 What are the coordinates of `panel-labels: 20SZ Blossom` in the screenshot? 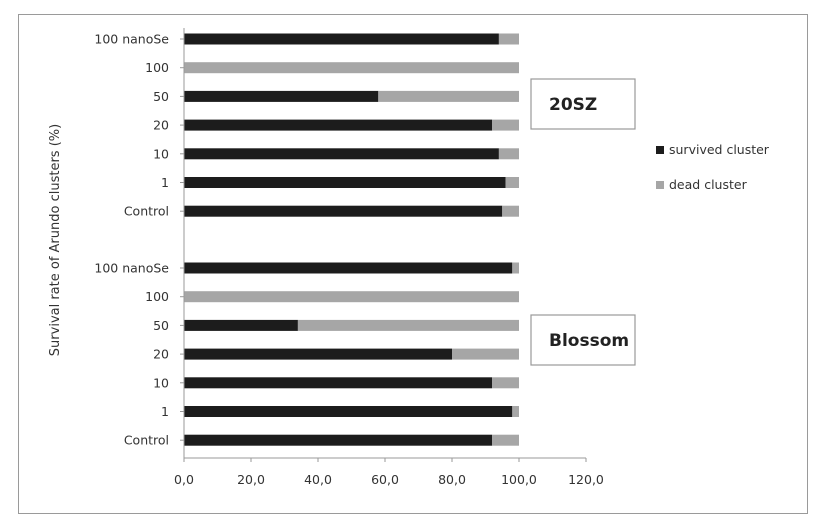 It's located at (583, 222).